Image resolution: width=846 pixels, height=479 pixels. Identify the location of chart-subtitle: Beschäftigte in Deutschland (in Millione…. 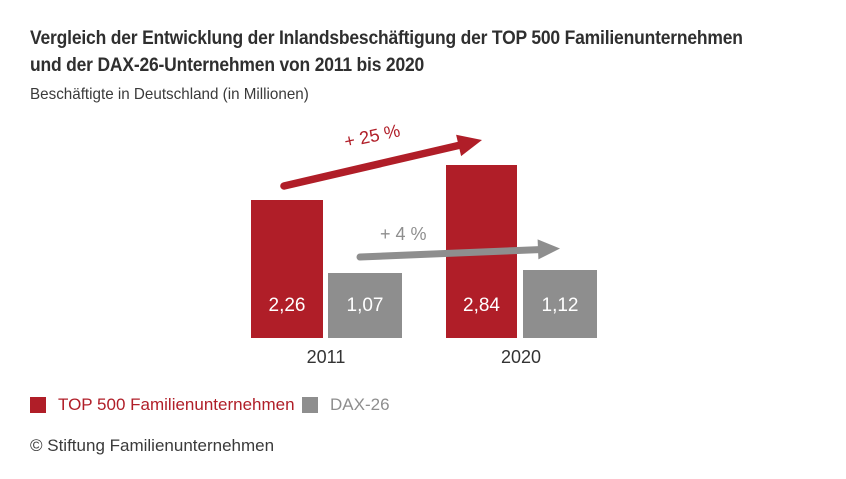
(169, 94).